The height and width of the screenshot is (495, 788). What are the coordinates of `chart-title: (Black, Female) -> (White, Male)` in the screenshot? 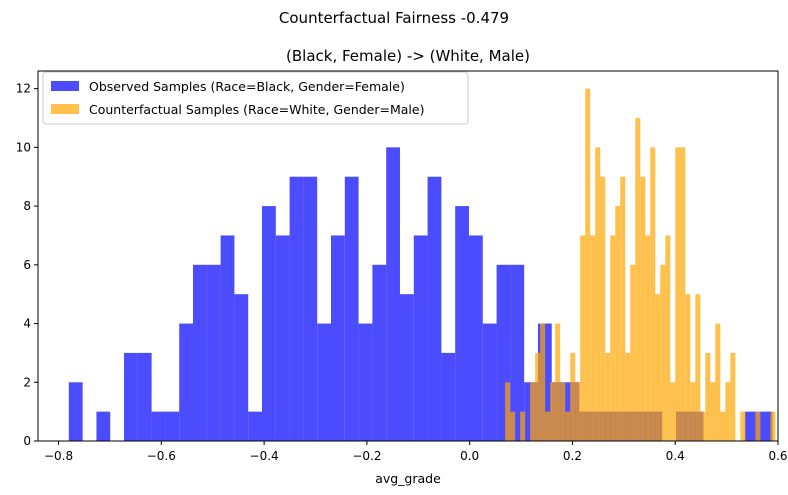 It's located at (408, 56).